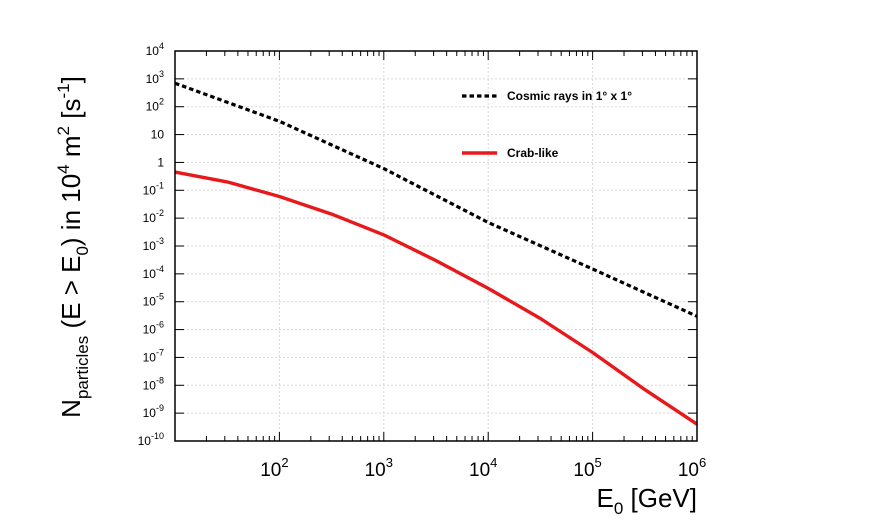  Describe the element at coordinates (63, 168) in the screenshot. I see `y-axis-title-part2-sup: 4` at that location.